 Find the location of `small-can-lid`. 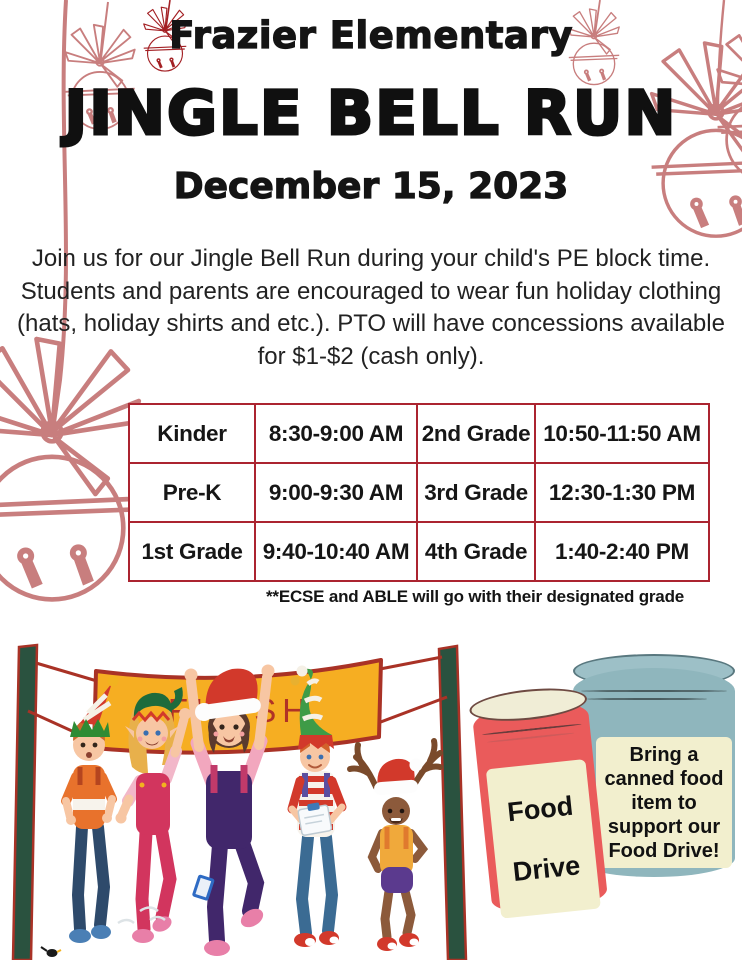

small-can-lid is located at coordinates (528, 704).